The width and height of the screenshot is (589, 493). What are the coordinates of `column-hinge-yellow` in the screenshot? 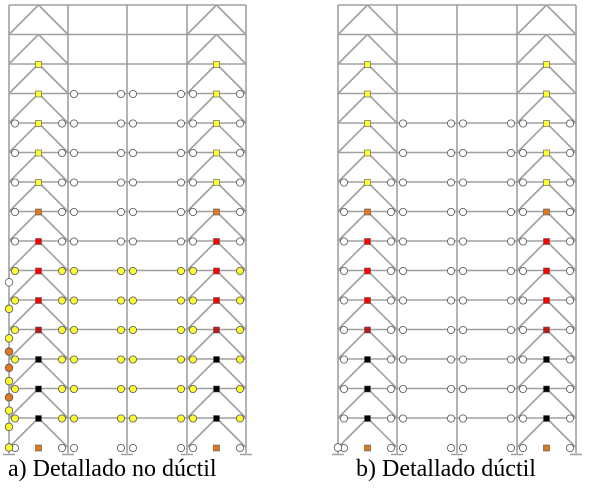 It's located at (9, 427).